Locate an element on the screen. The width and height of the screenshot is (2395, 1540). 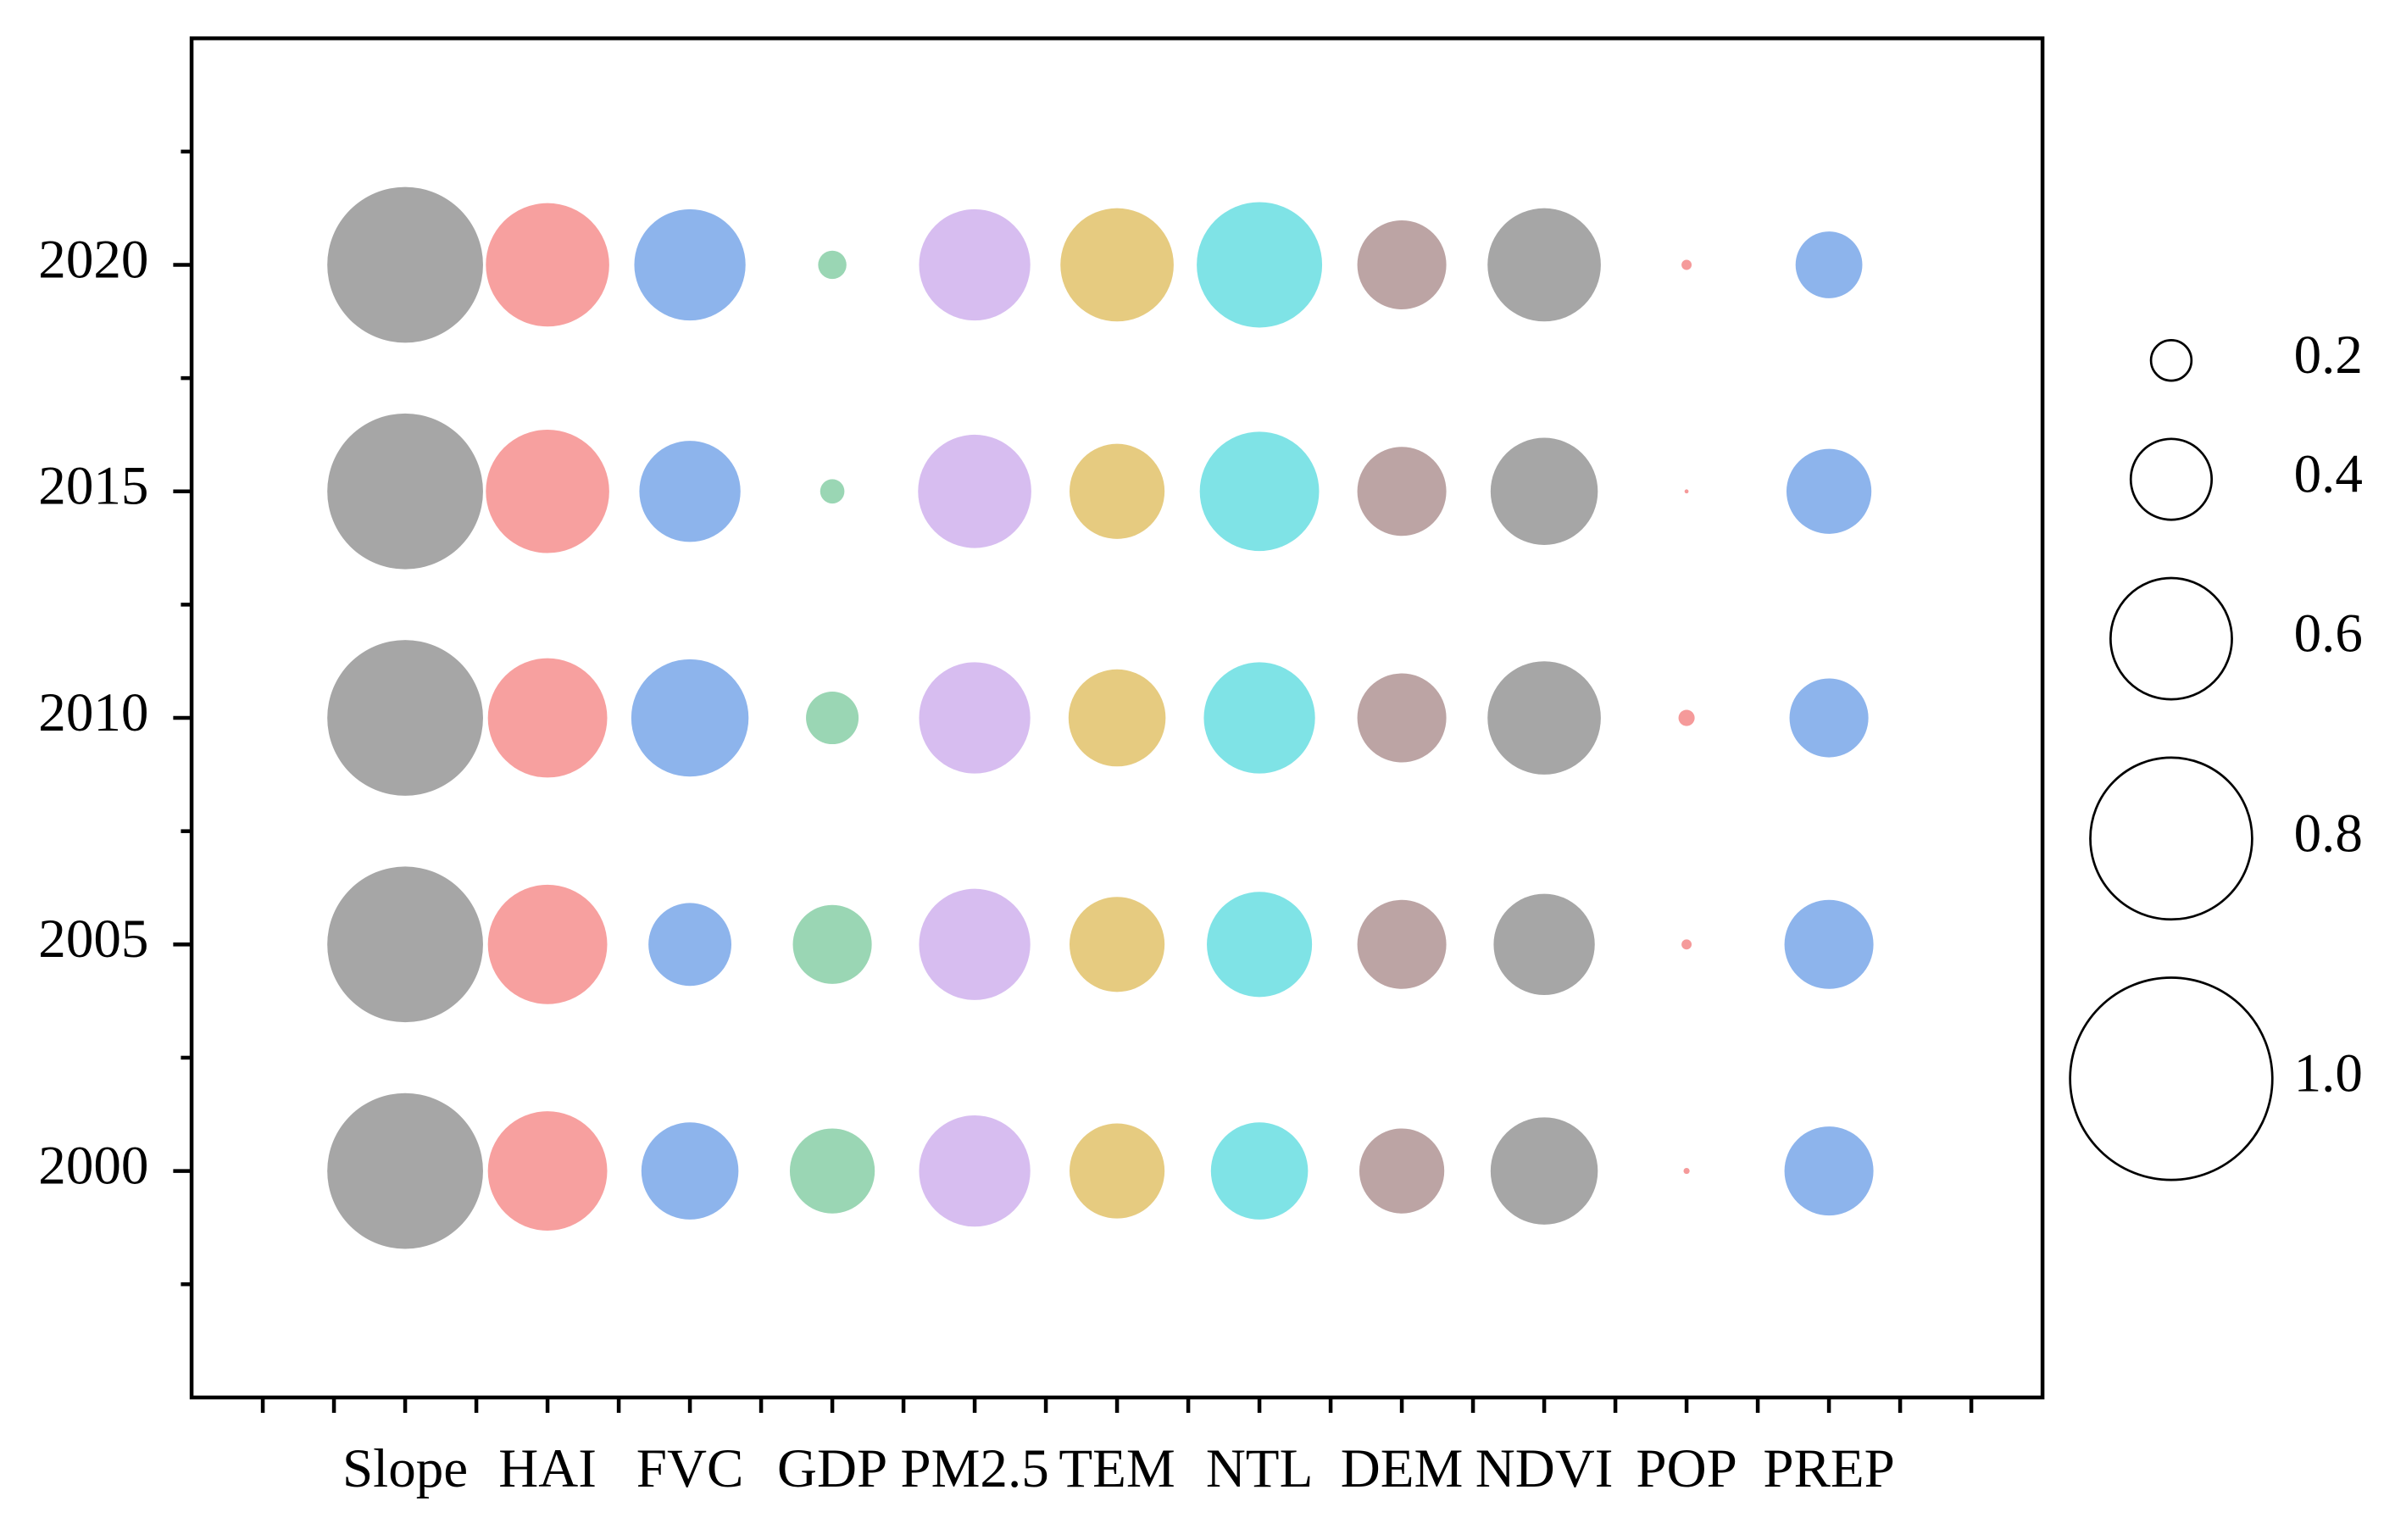
size-legend-label: 0.6 is located at coordinates (2328, 633).